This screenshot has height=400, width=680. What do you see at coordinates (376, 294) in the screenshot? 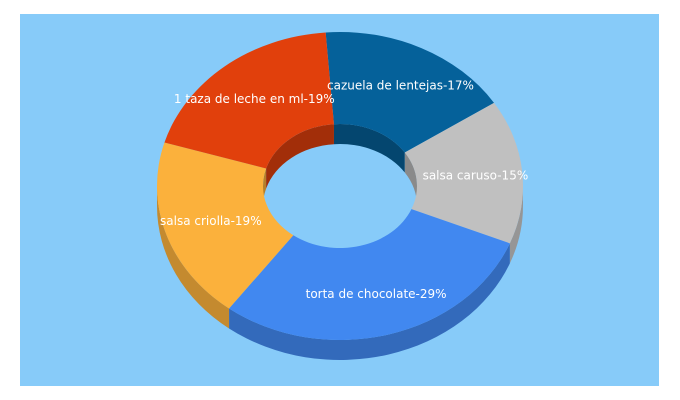
I see `slice-label-torta-de-chocolate-29: torta de chocolate-29%` at bounding box center [376, 294].